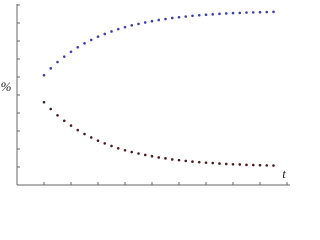 The image size is (320, 240). What do you see at coordinates (284, 173) in the screenshot?
I see `x-axis-label: t` at bounding box center [284, 173].